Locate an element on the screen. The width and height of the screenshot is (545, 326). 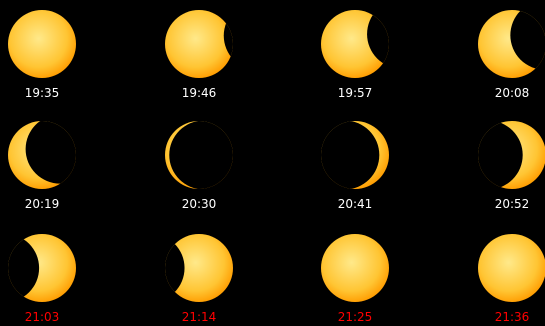
time-label: 21:03 is located at coordinates (42, 317).